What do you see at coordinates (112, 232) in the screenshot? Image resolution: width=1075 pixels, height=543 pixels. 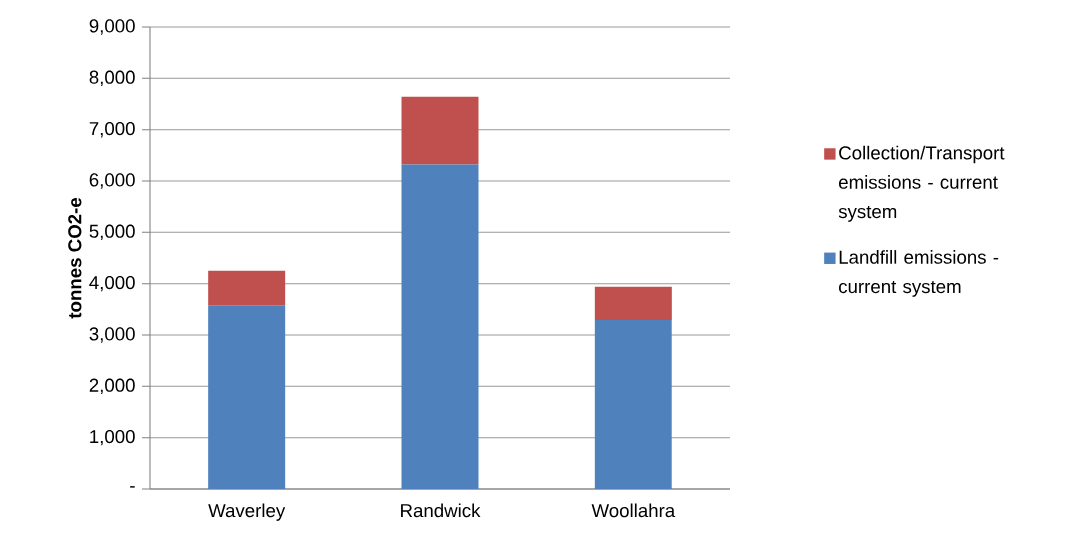 I see `y-tick-label: 5,000` at bounding box center [112, 232].